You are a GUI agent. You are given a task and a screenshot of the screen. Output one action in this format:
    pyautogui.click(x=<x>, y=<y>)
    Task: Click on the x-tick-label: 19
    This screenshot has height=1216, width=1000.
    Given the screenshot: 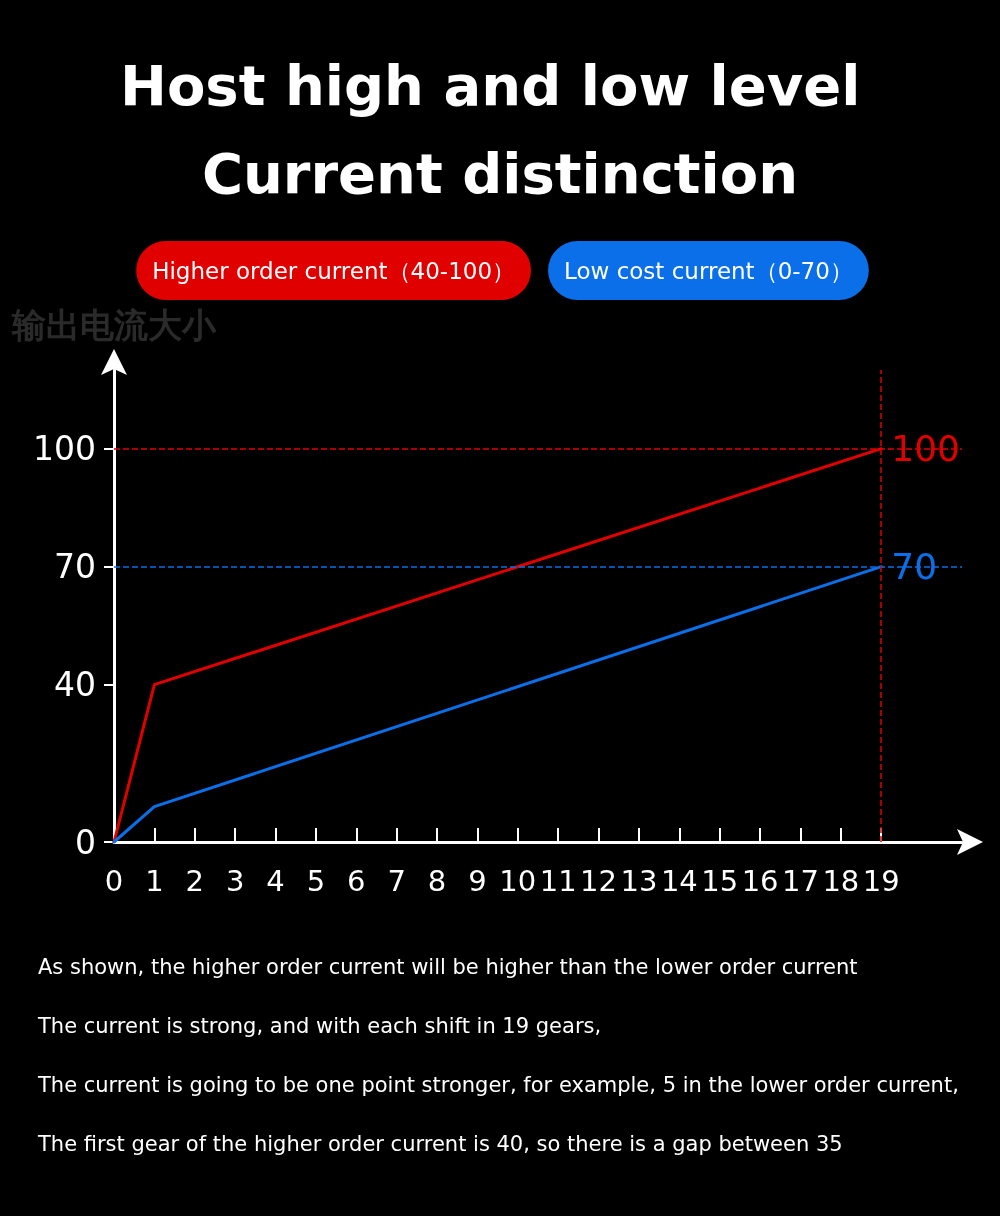 What is the action you would take?
    pyautogui.click(x=881, y=880)
    